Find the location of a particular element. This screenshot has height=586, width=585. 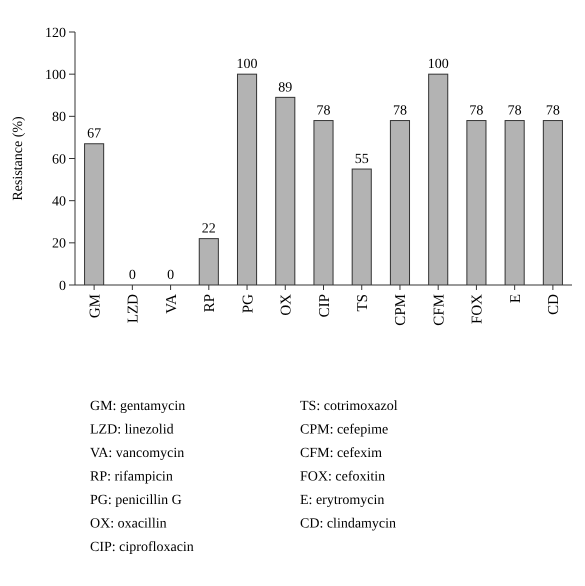

x-tick-label: FOX is located at coordinates (478, 309).